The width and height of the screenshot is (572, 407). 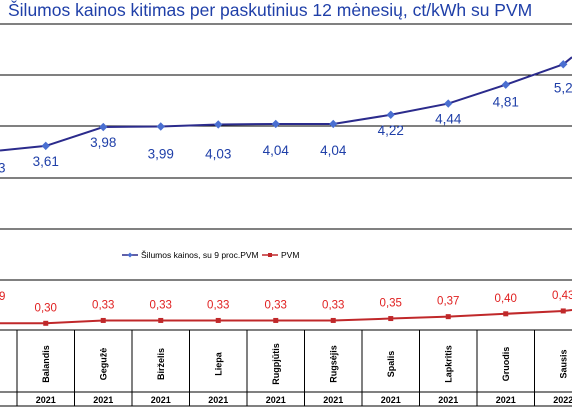 I want to click on vat-label-edge: 9, so click(x=2, y=297).